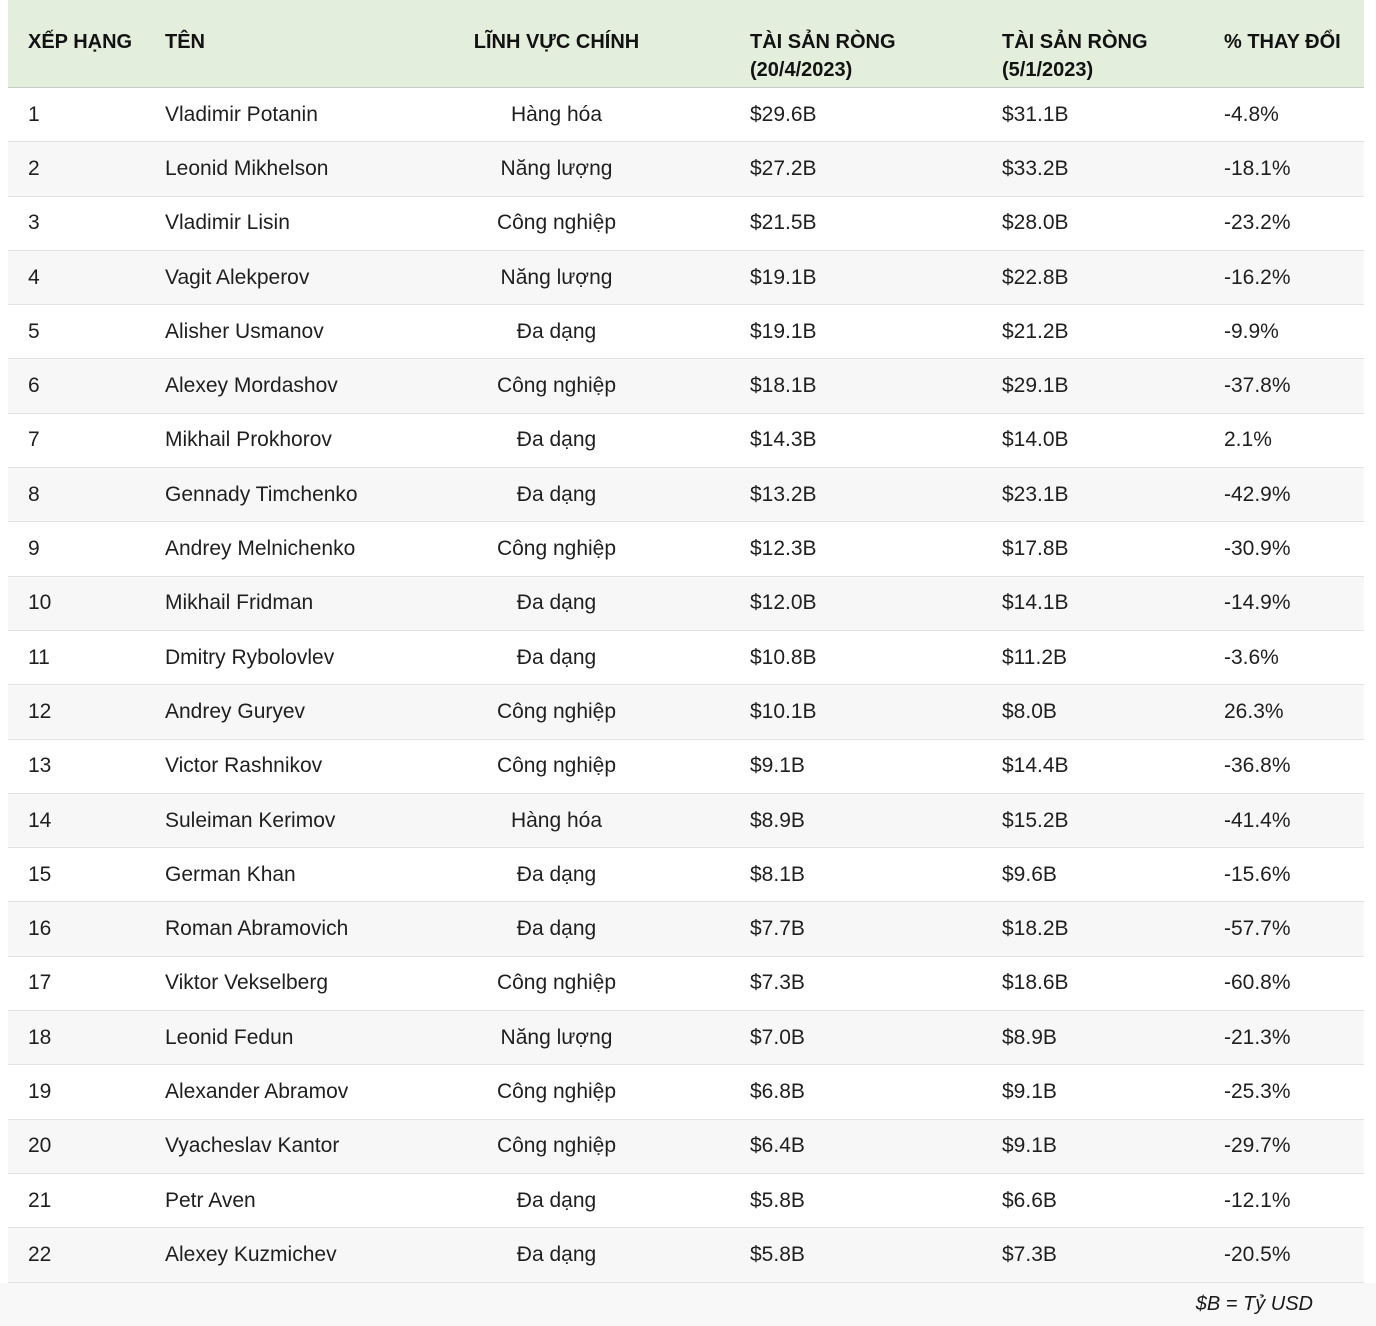 The image size is (1376, 1326). What do you see at coordinates (777, 1037) in the screenshot?
I see `networth-apr-cell: $7.0B` at bounding box center [777, 1037].